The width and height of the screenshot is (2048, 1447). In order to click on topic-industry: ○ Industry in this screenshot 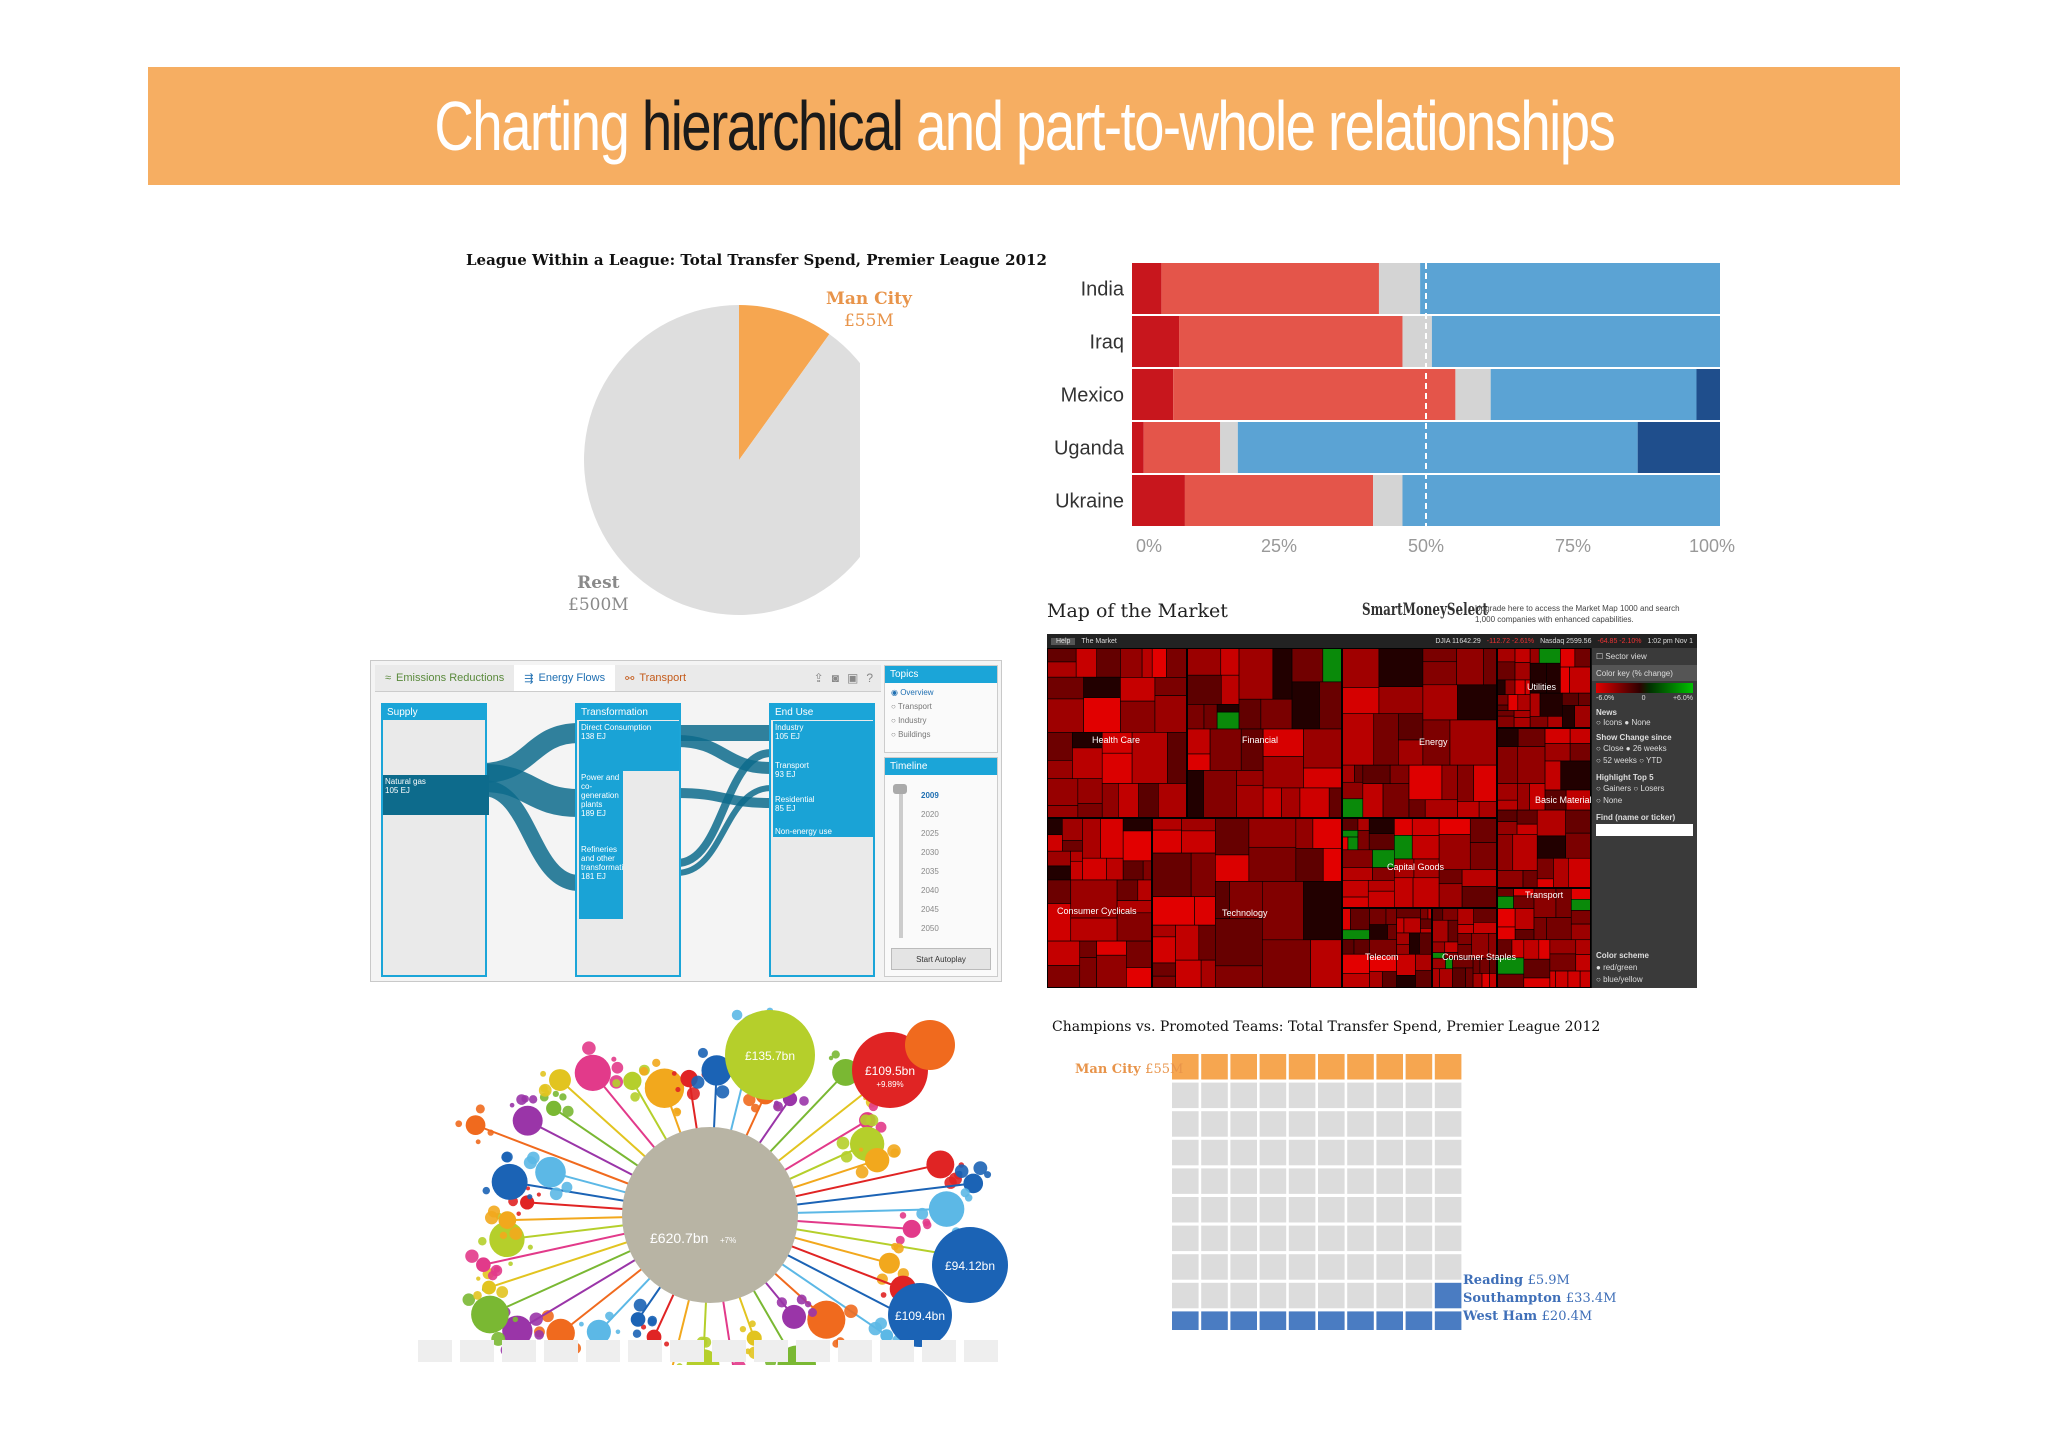, I will do `click(909, 720)`.